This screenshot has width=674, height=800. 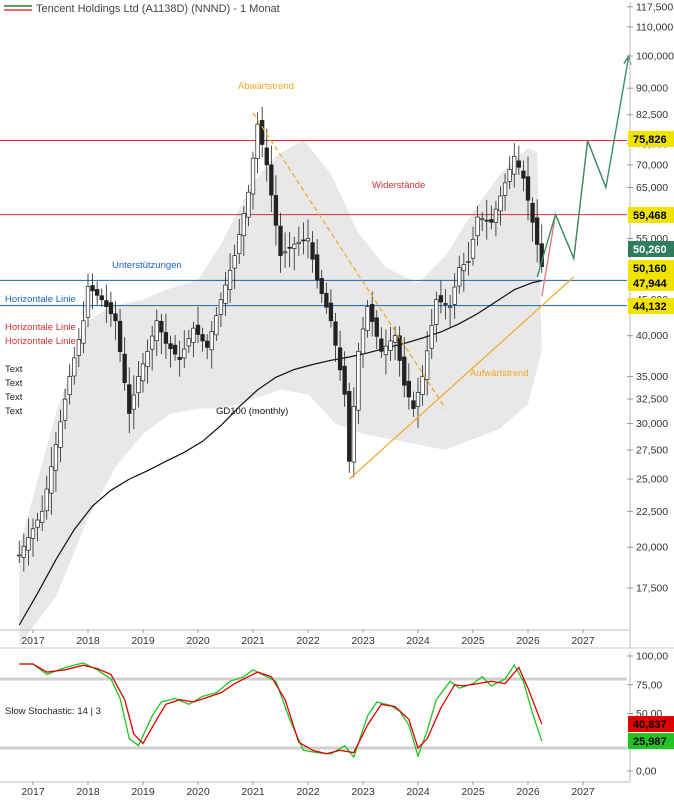 I want to click on x-tick-label: 2020, so click(x=198, y=792).